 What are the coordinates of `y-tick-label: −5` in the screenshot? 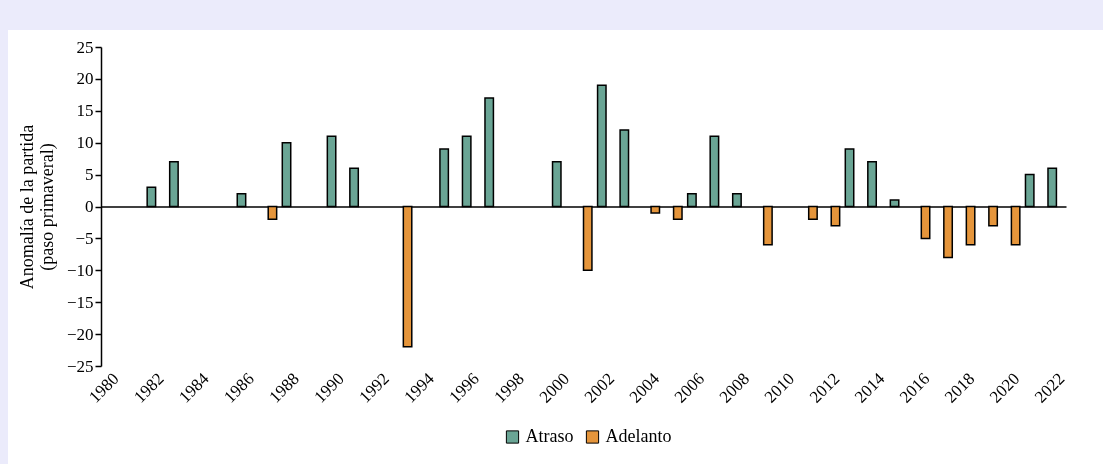 It's located at (84, 238).